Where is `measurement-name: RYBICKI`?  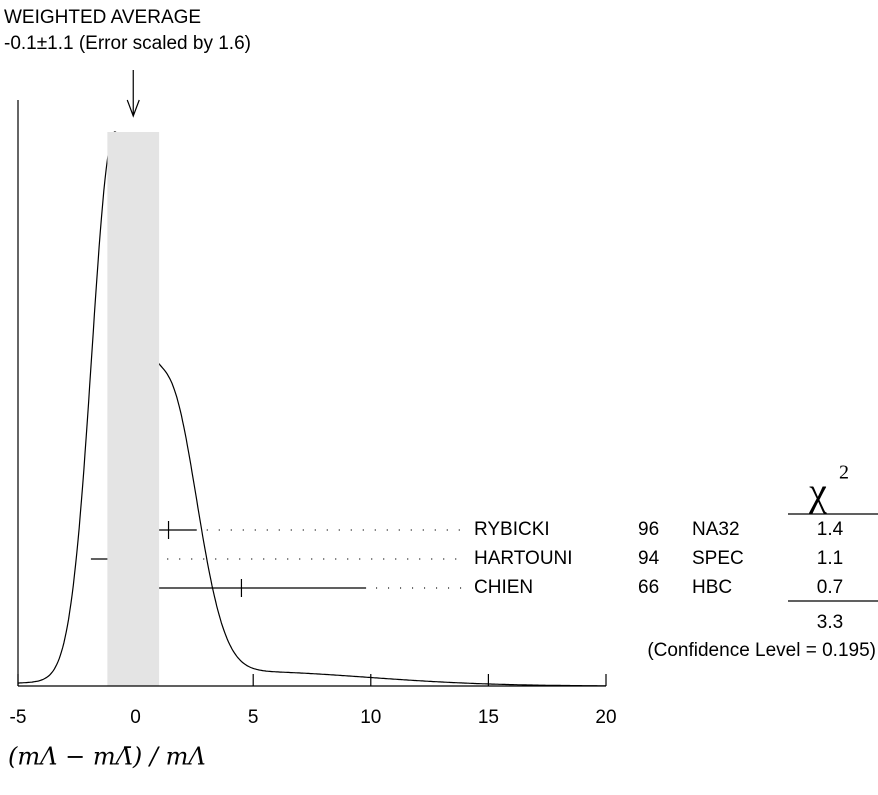
measurement-name: RYBICKI is located at coordinates (512, 529).